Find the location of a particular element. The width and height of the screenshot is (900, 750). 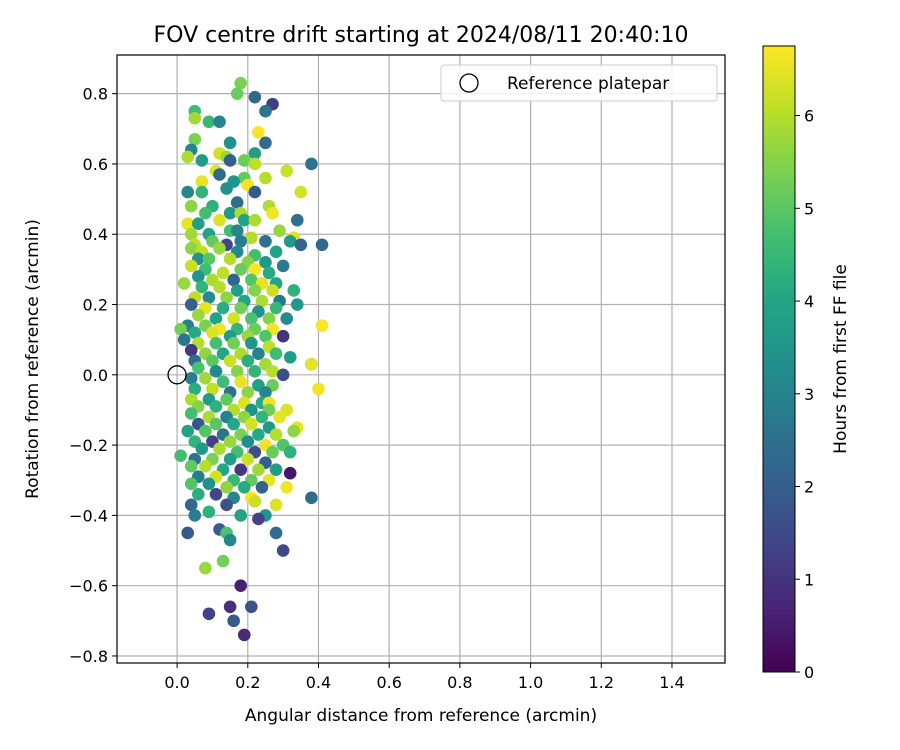

colorbar-tick-label: 1 is located at coordinates (809, 579).